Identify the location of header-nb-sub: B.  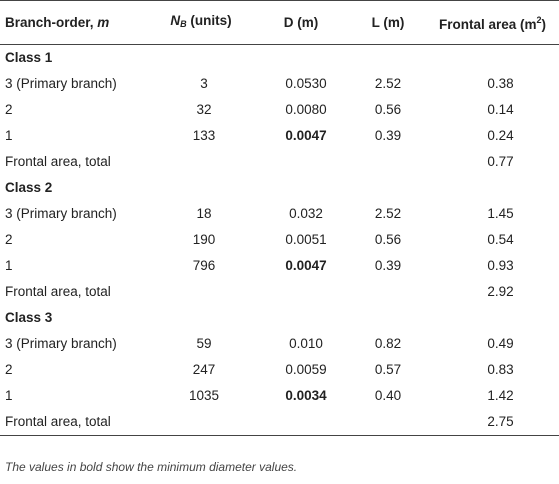
(183, 24).